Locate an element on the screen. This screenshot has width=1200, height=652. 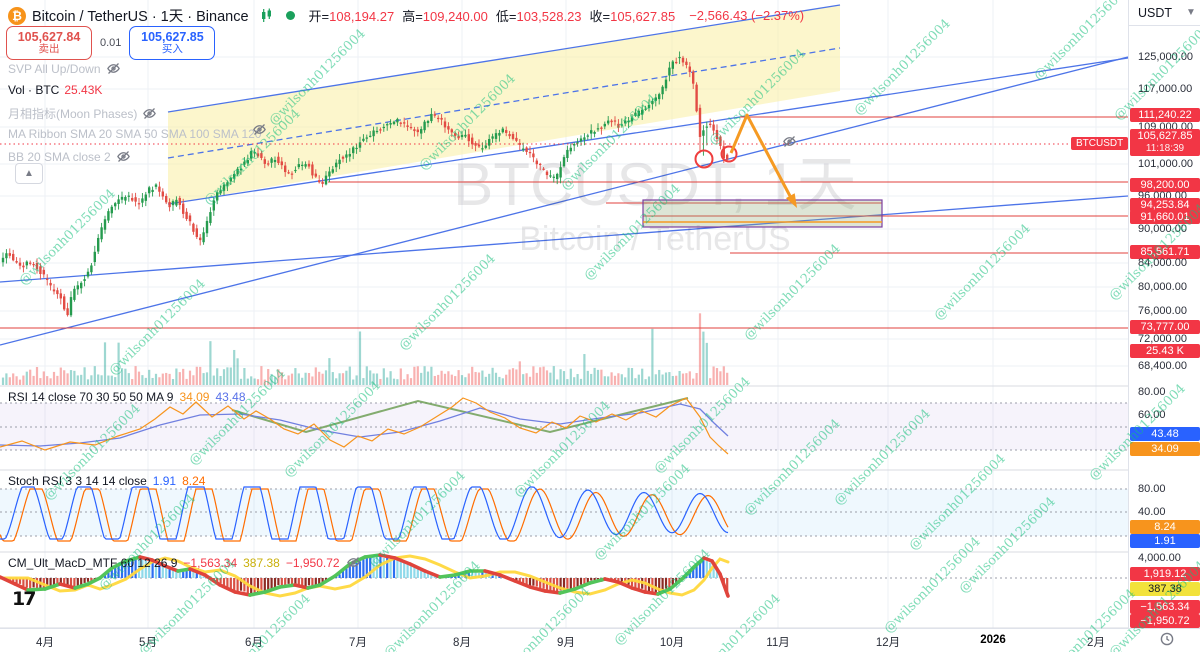
price-alert-label: 94,253.84 is located at coordinates (1165, 205).